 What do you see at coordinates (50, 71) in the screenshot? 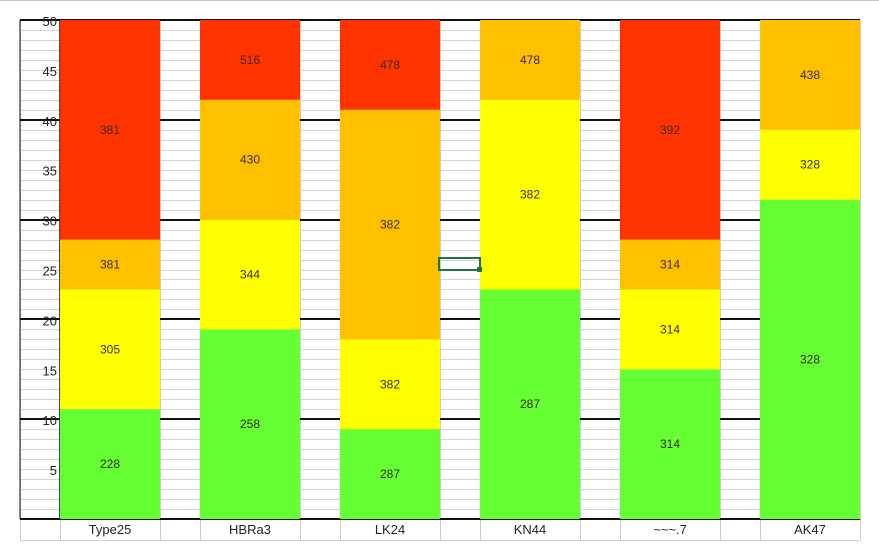
I see `y-tick-label: 45` at bounding box center [50, 71].